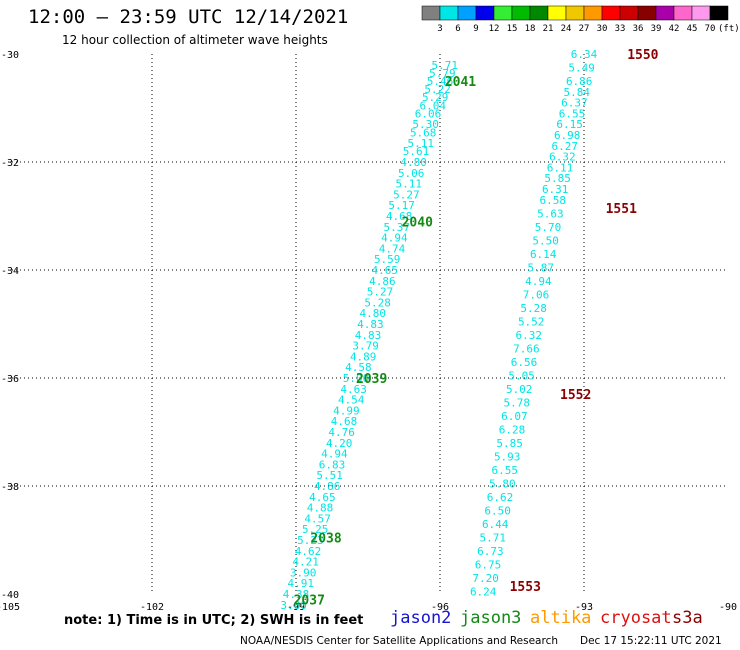  I want to click on swh-value: 5.63, so click(550, 213).